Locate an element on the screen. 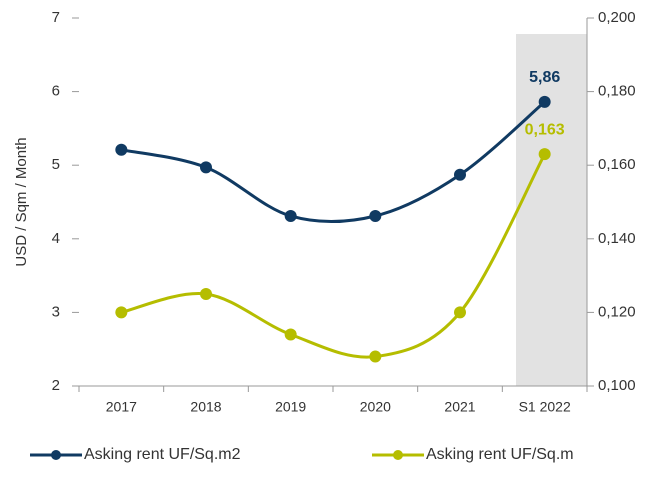 This screenshot has height=490, width=663. y2-tick-label: 0,180 is located at coordinates (617, 91).